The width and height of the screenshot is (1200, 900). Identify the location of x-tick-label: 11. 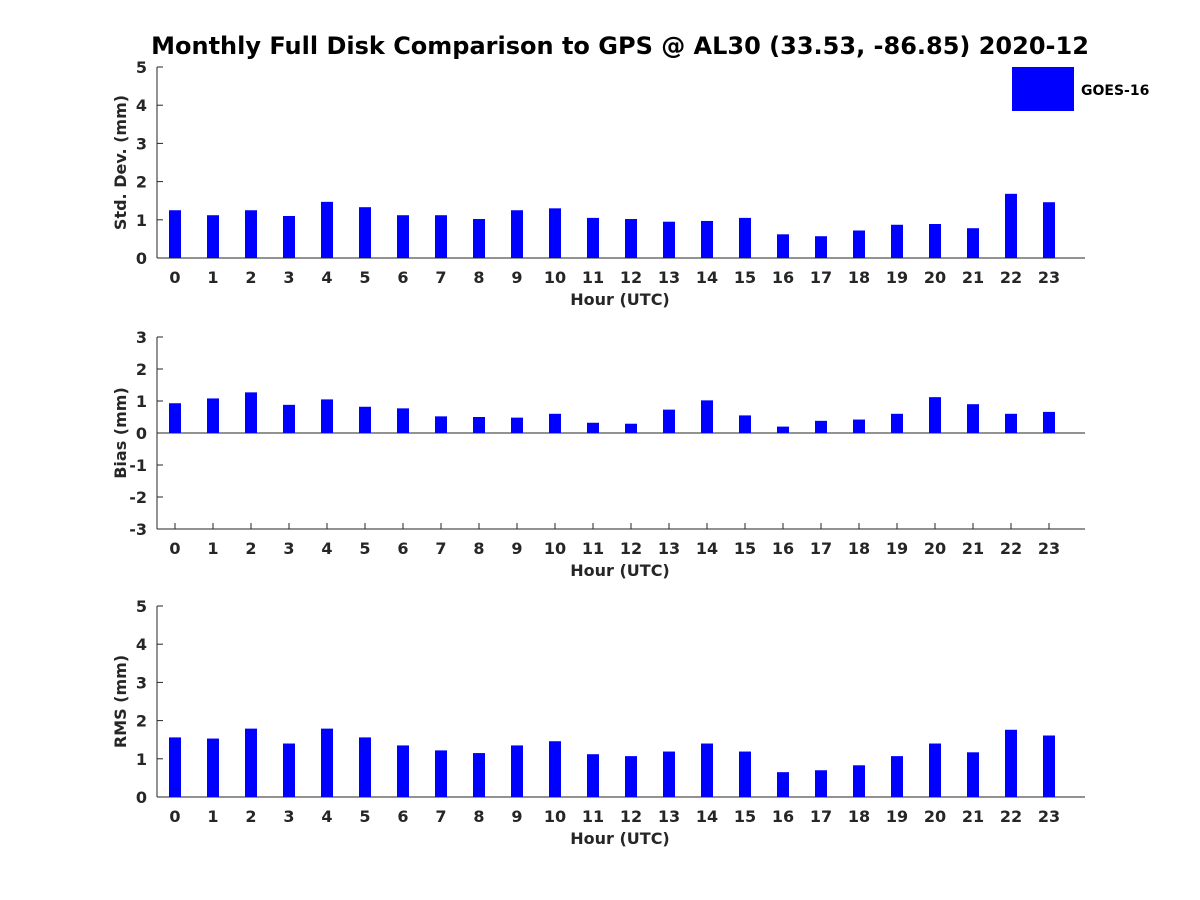
(593, 548).